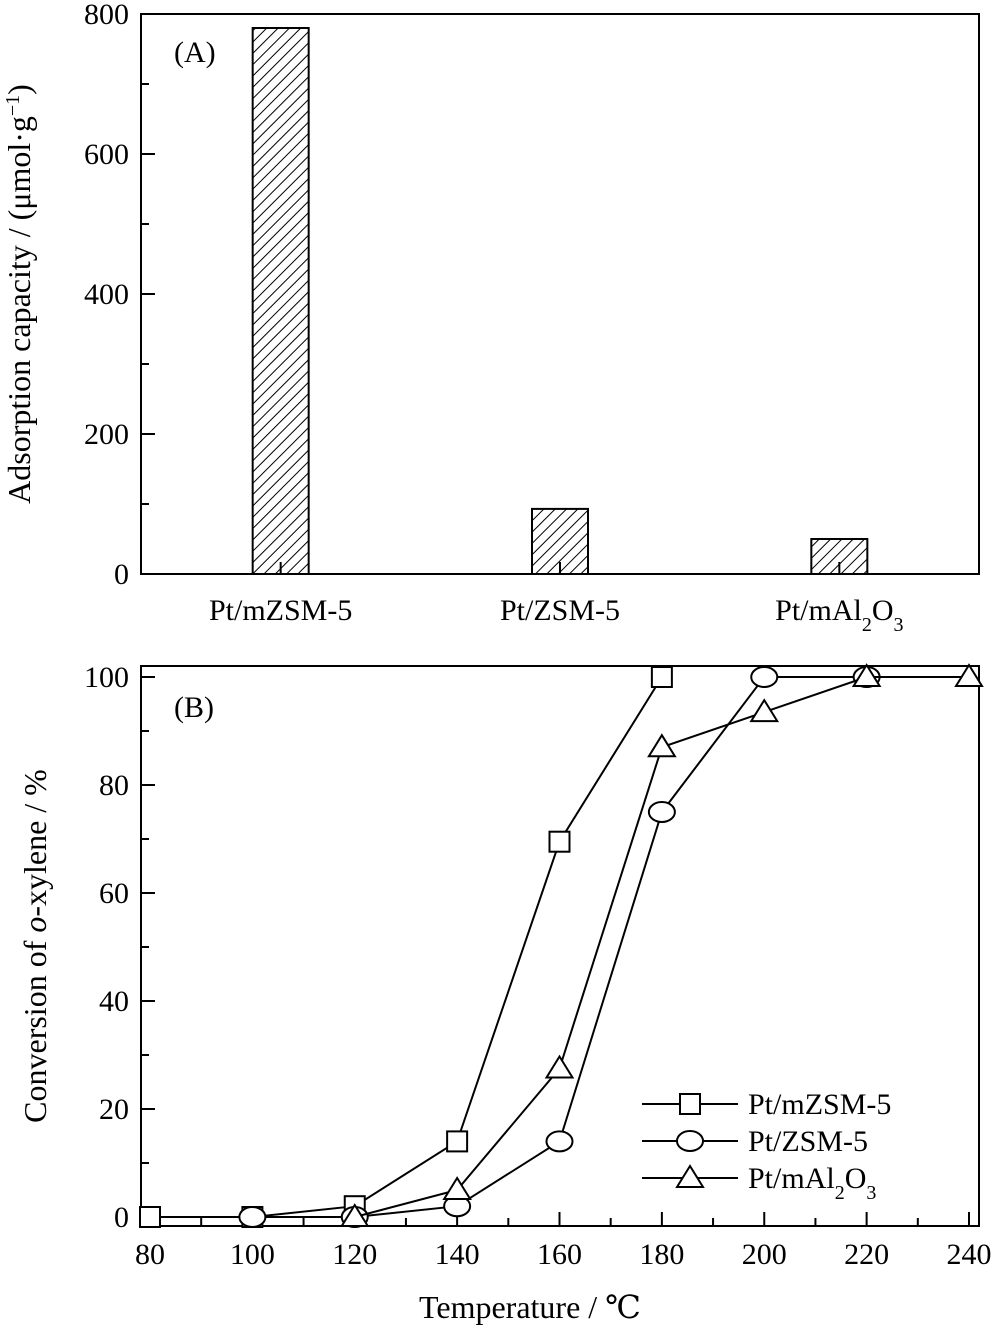 The width and height of the screenshot is (1000, 1331). Describe the element at coordinates (106, 154) in the screenshot. I see `y-tick-label: 600` at that location.